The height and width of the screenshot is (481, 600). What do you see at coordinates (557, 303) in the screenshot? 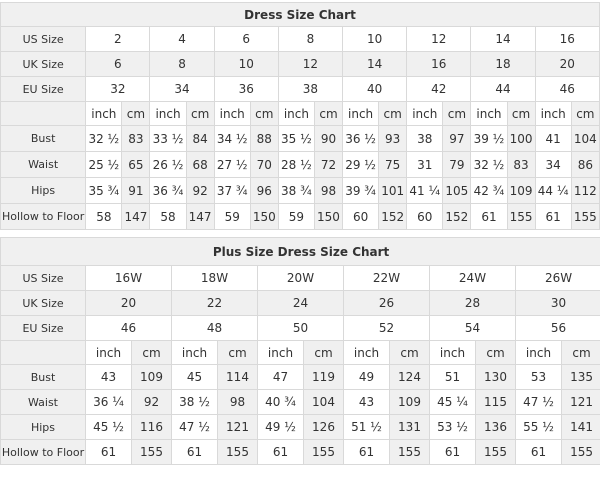
I see `size-cell: 30` at bounding box center [557, 303].